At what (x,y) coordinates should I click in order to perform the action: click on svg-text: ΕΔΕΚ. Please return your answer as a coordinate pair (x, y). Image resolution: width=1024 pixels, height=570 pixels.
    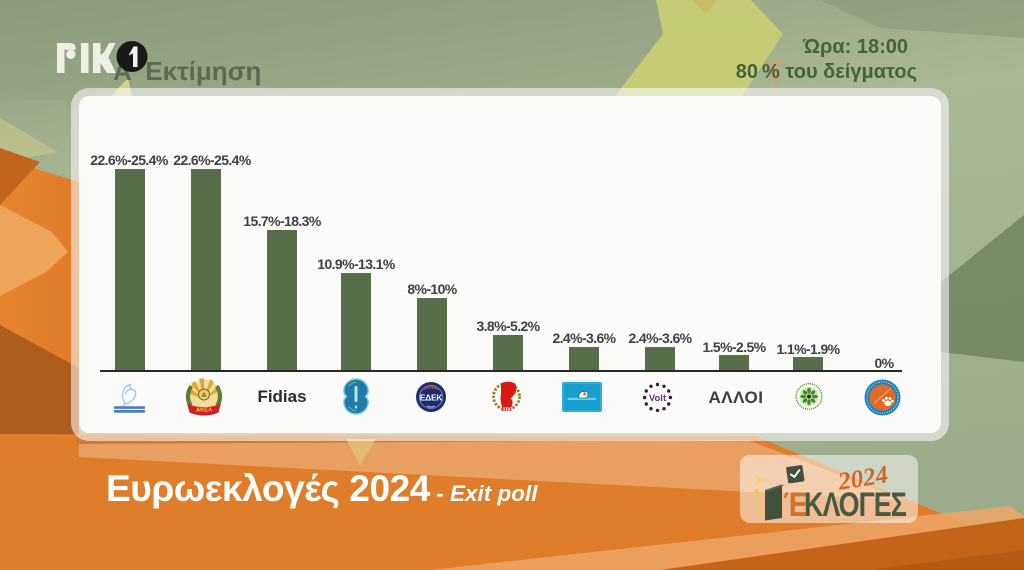
    Looking at the image, I should click on (432, 398).